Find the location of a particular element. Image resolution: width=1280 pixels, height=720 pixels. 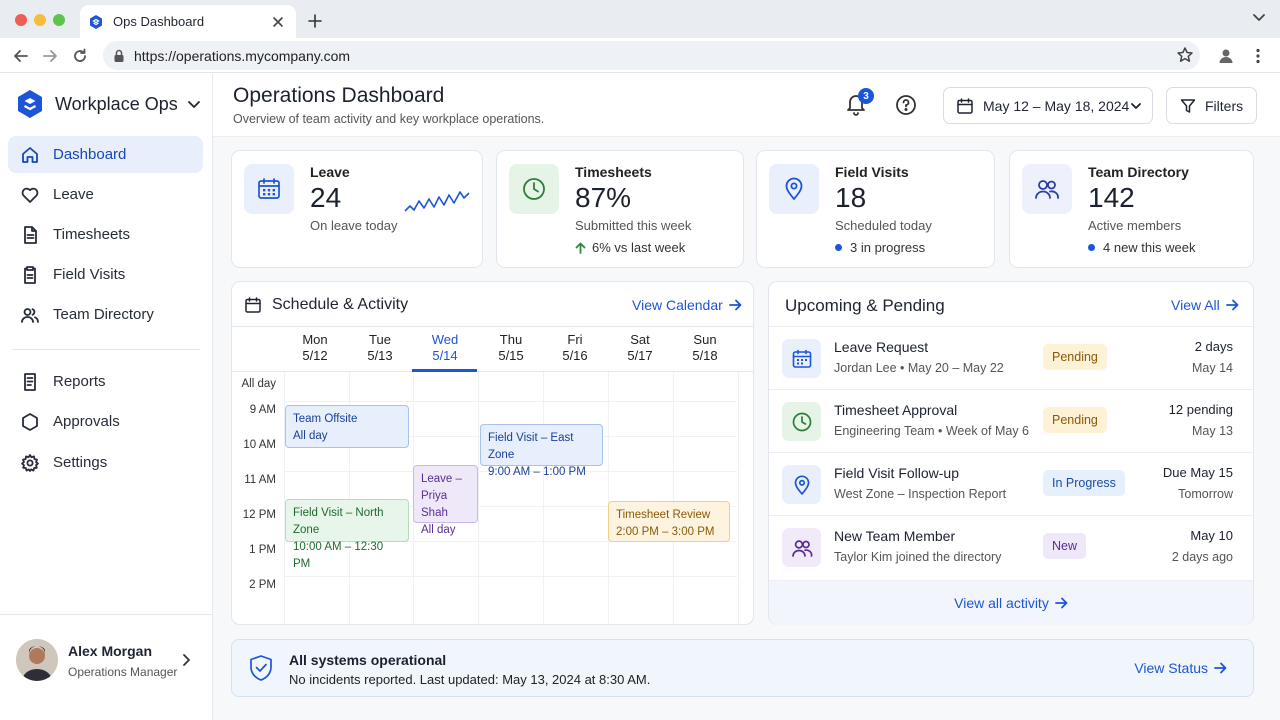

browser-toolbar: https://operations.mycompany.com is located at coordinates (640, 55).